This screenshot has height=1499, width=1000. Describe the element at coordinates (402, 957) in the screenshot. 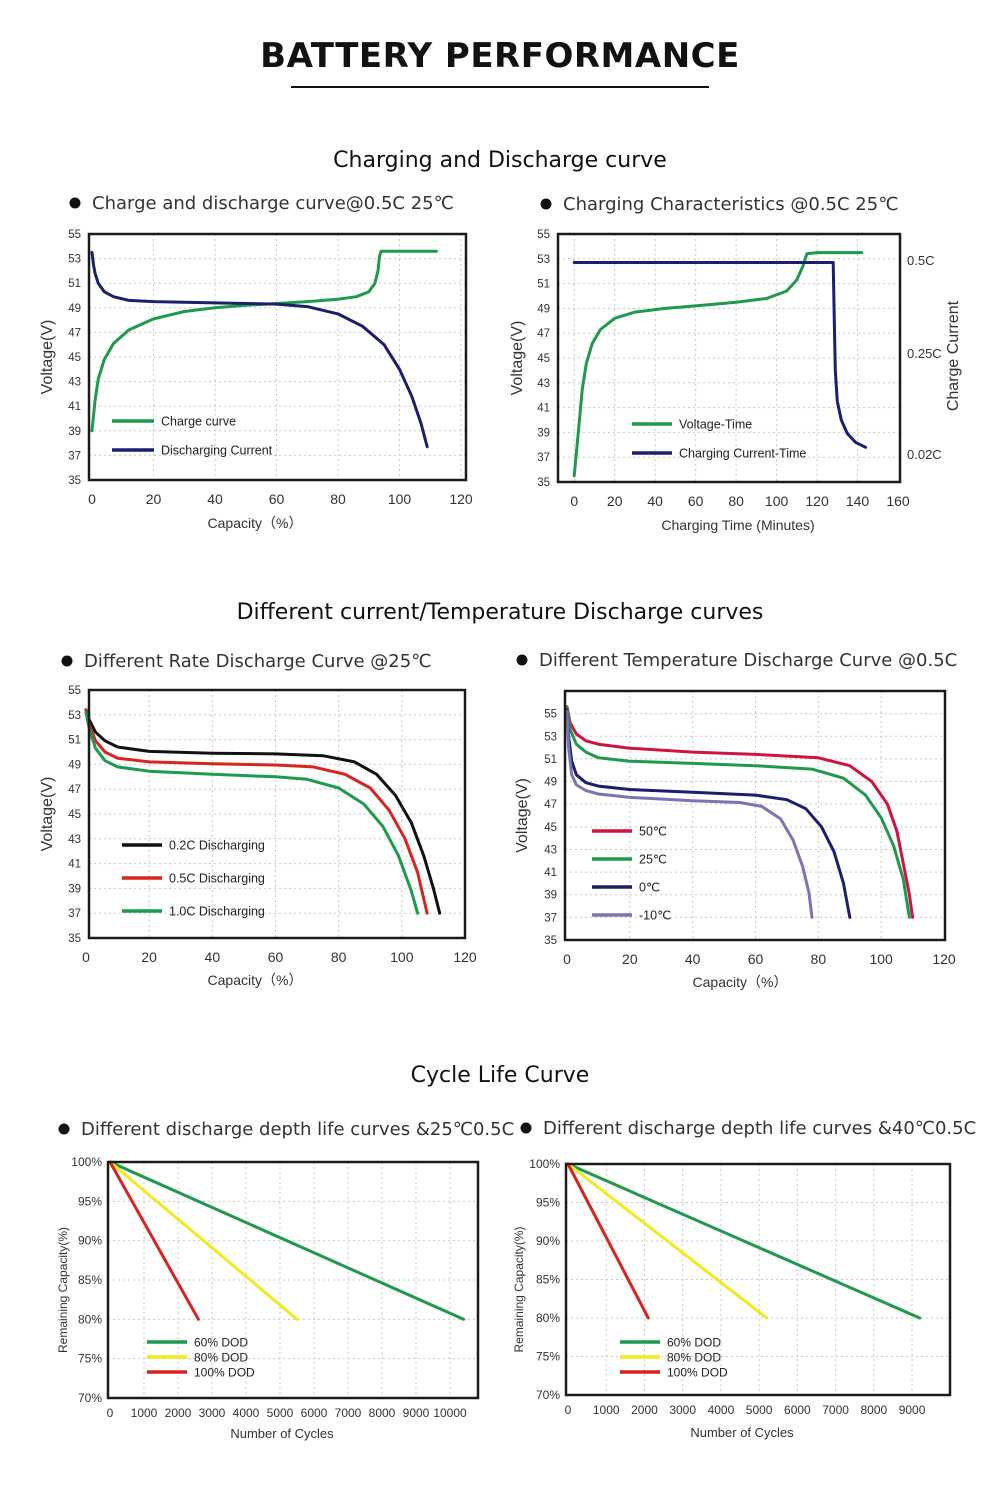

I see `x-tick-label: 100` at that location.